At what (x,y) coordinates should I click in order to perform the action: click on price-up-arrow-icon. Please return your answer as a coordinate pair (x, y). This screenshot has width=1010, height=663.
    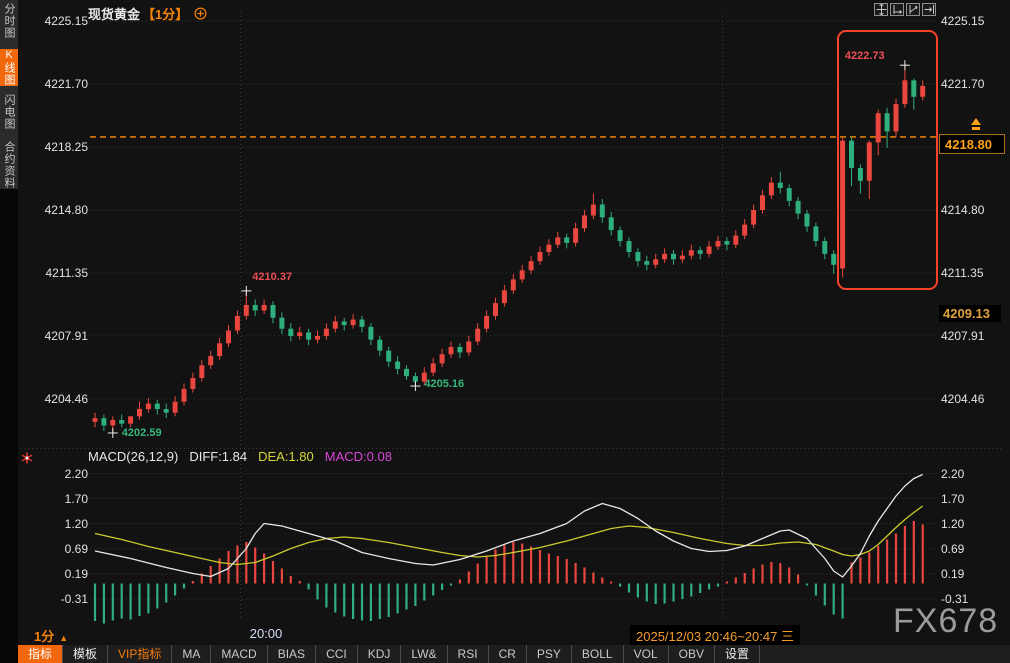
    Looking at the image, I should click on (976, 125).